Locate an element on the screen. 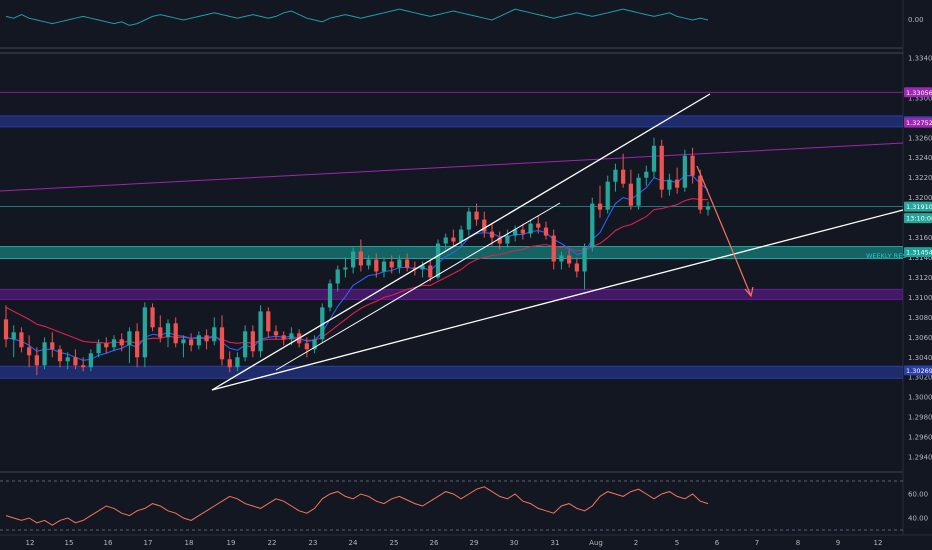 This screenshot has width=932, height=550. price-tag-label: 1.33056 is located at coordinates (919, 93).